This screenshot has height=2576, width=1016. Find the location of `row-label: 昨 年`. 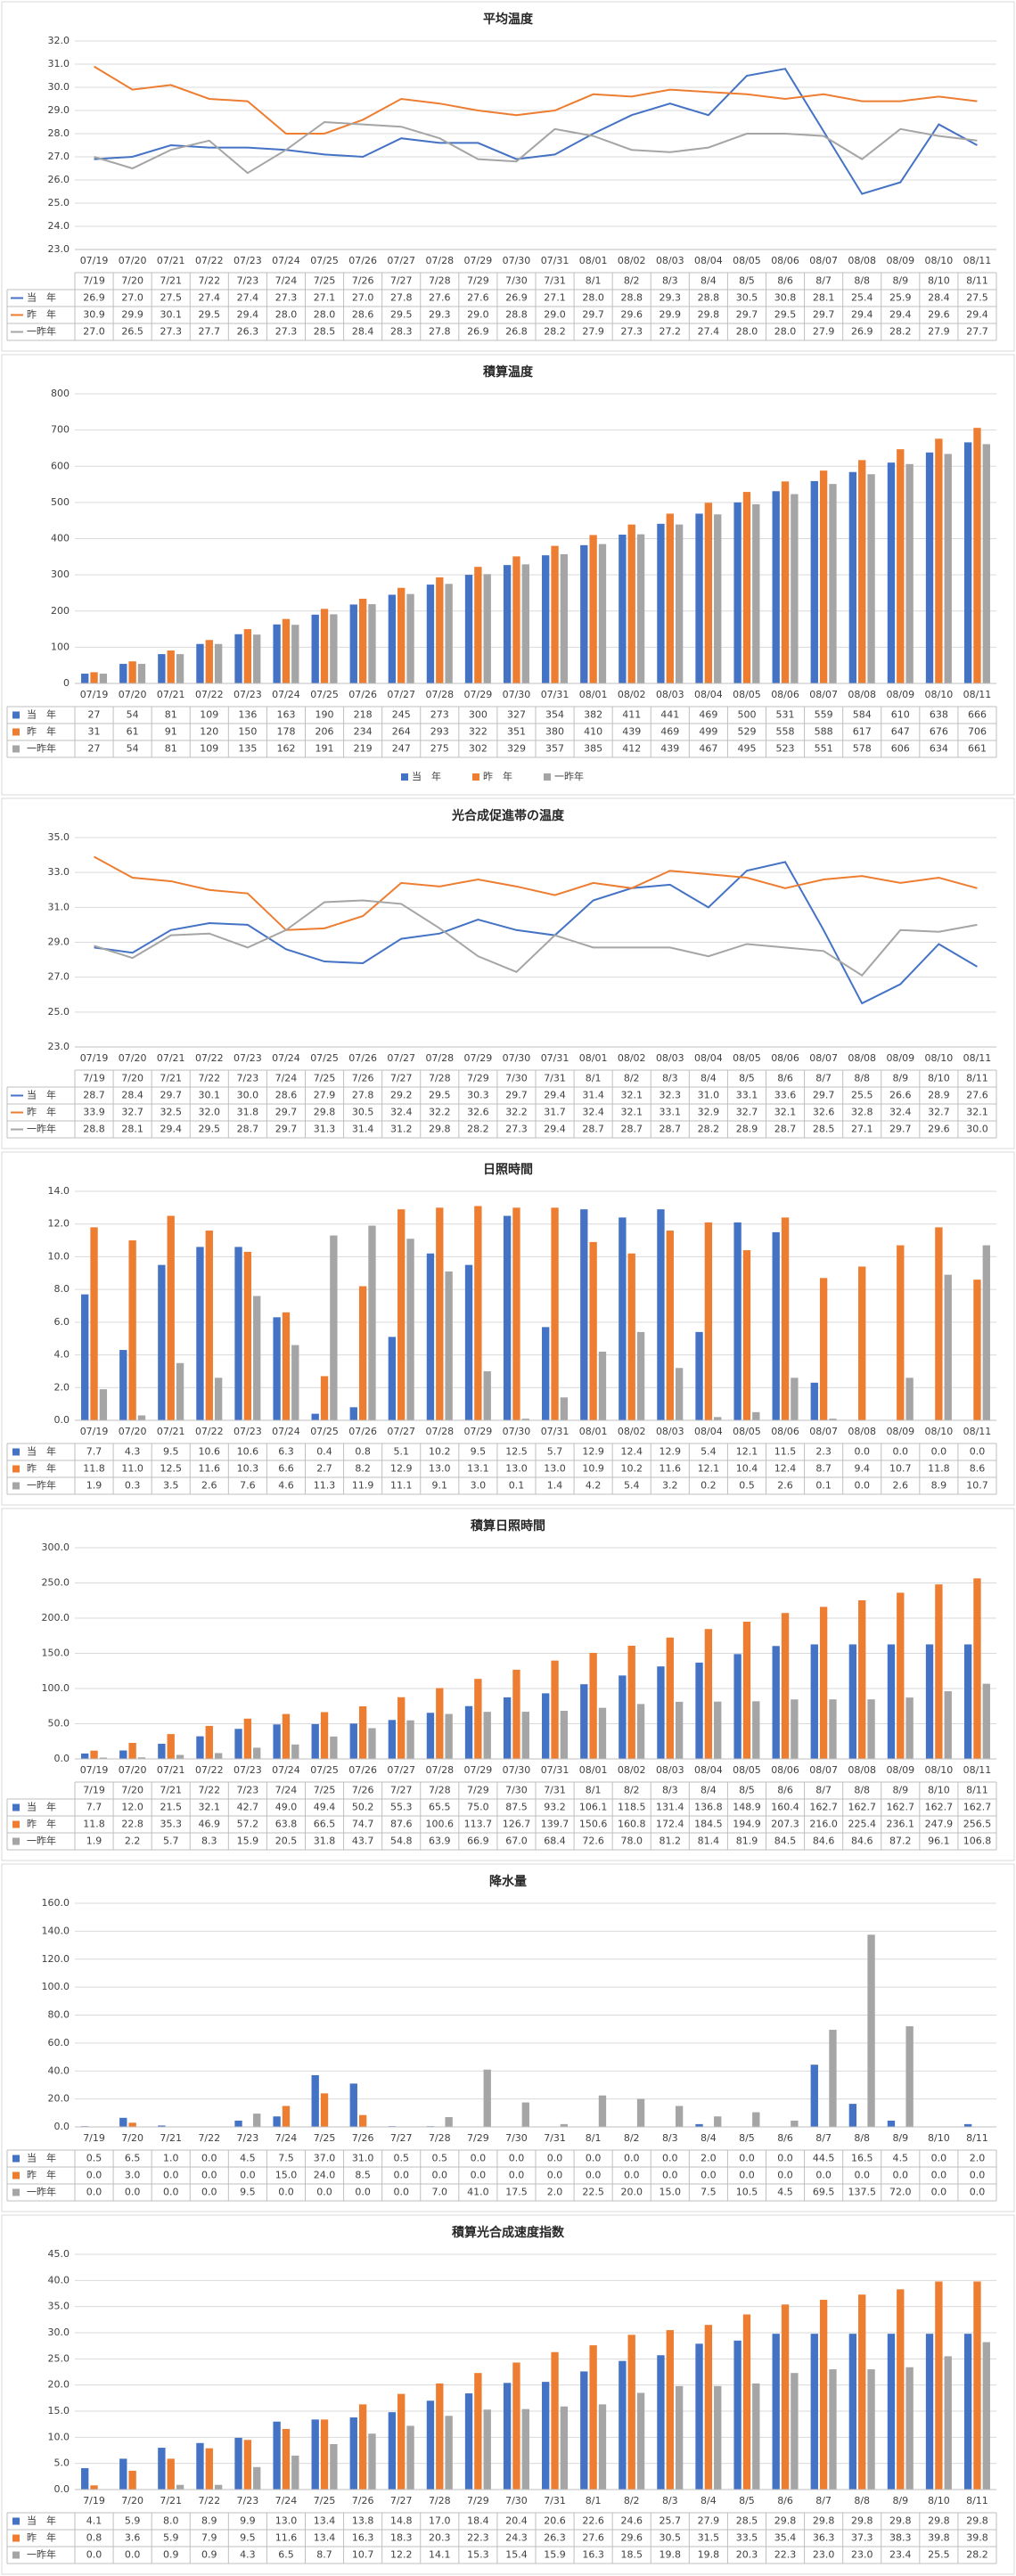

row-label: 昨 年 is located at coordinates (41, 731).